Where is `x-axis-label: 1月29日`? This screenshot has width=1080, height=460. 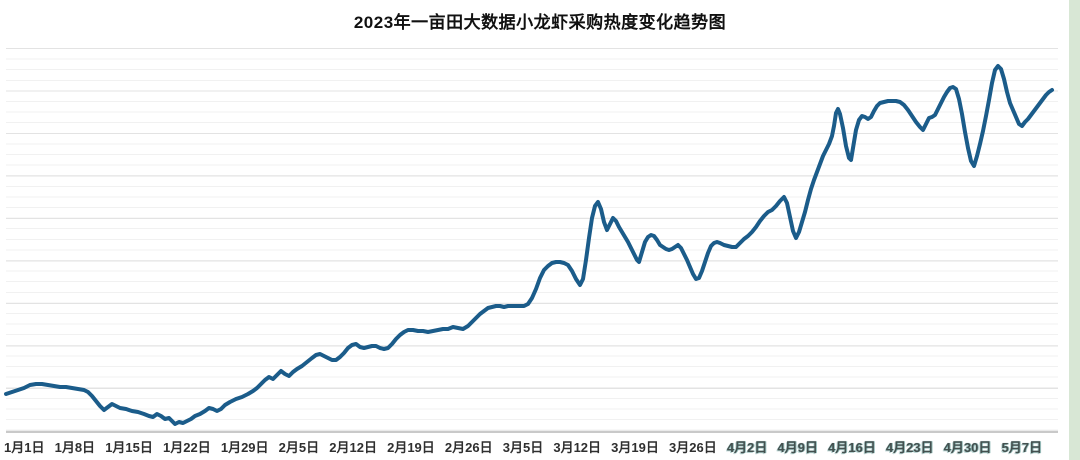 x-axis-label: 1月29日 is located at coordinates (244, 447).